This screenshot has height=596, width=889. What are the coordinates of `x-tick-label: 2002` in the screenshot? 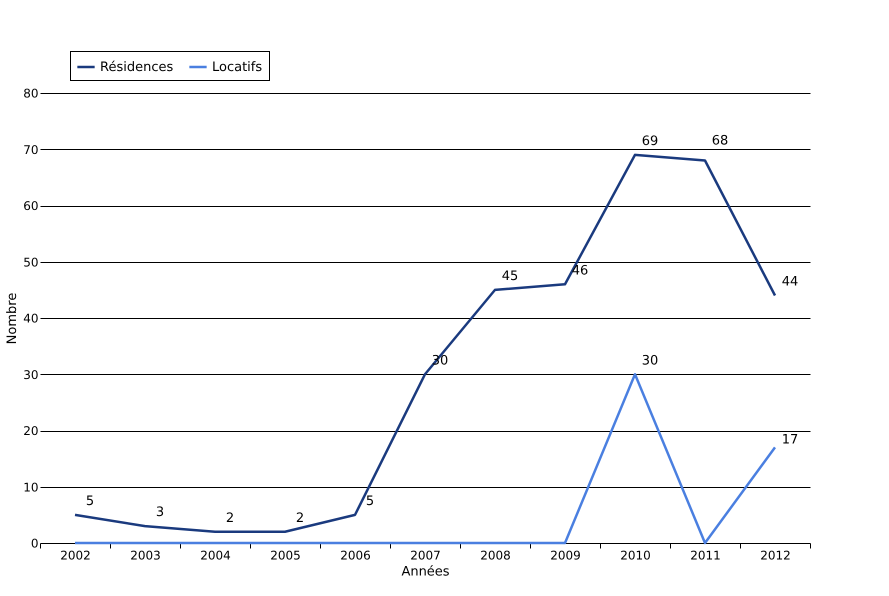 It's located at (75, 555).